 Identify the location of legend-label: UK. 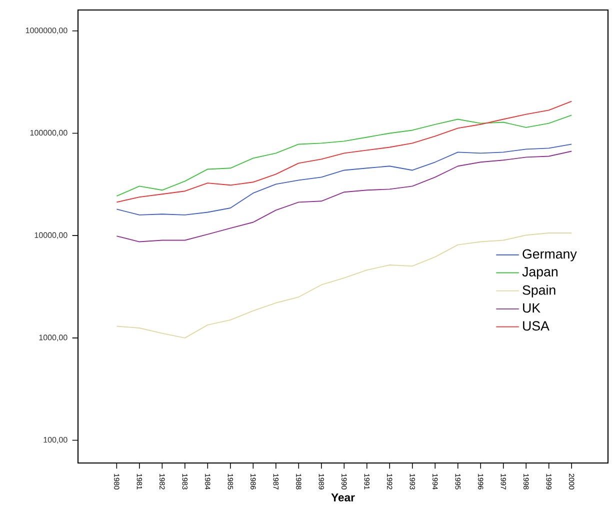
(531, 308).